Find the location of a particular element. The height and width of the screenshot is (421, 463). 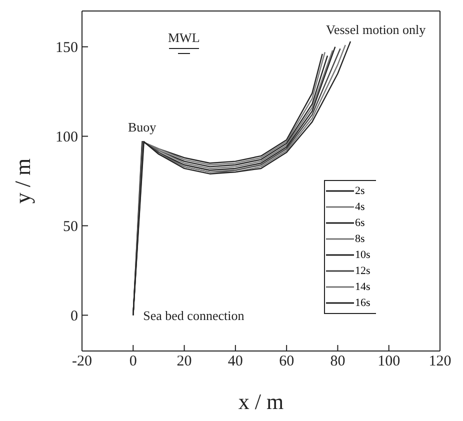

y-tick-label: 50 is located at coordinates (70, 227).